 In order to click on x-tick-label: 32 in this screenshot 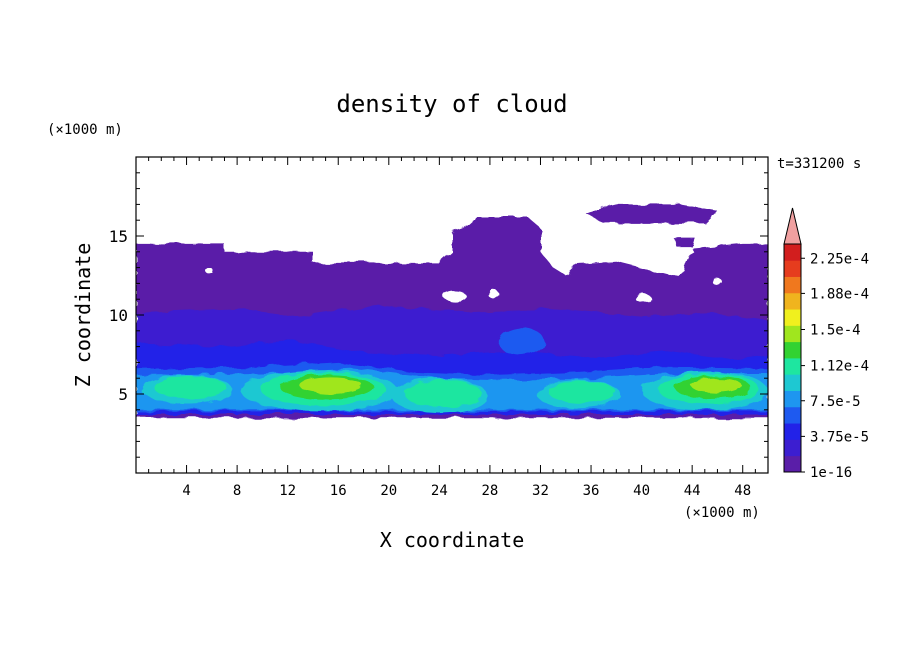, I will do `click(540, 491)`.